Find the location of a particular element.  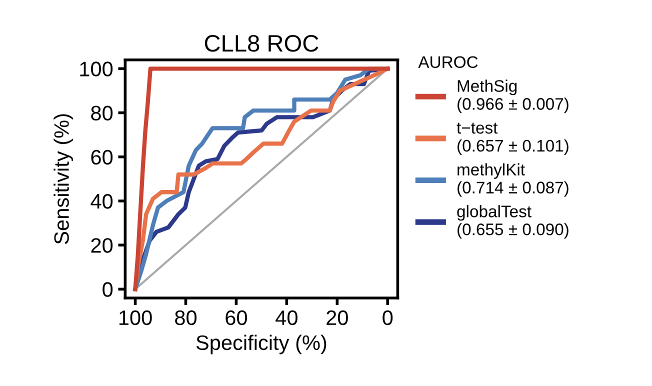

x-tick-label: 20 is located at coordinates (337, 318).